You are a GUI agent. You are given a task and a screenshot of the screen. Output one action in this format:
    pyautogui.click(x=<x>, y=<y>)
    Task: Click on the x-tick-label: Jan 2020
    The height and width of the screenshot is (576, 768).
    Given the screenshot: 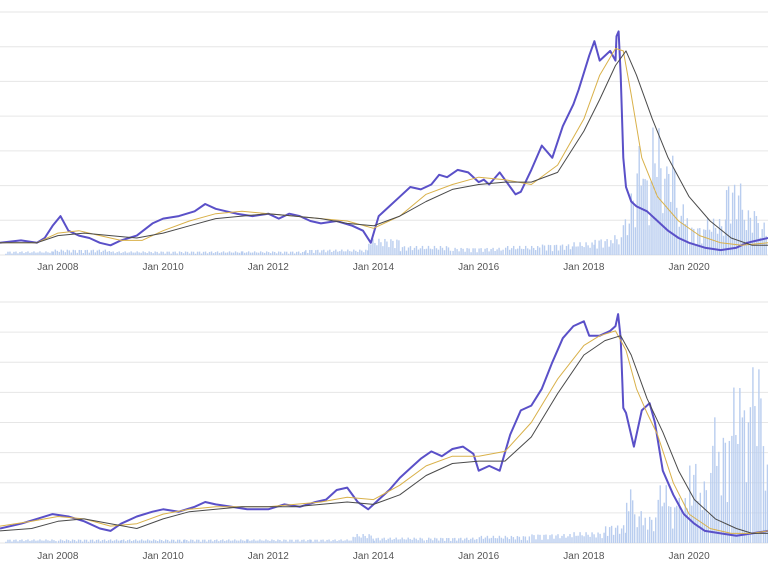 What is the action you would take?
    pyautogui.click(x=690, y=267)
    